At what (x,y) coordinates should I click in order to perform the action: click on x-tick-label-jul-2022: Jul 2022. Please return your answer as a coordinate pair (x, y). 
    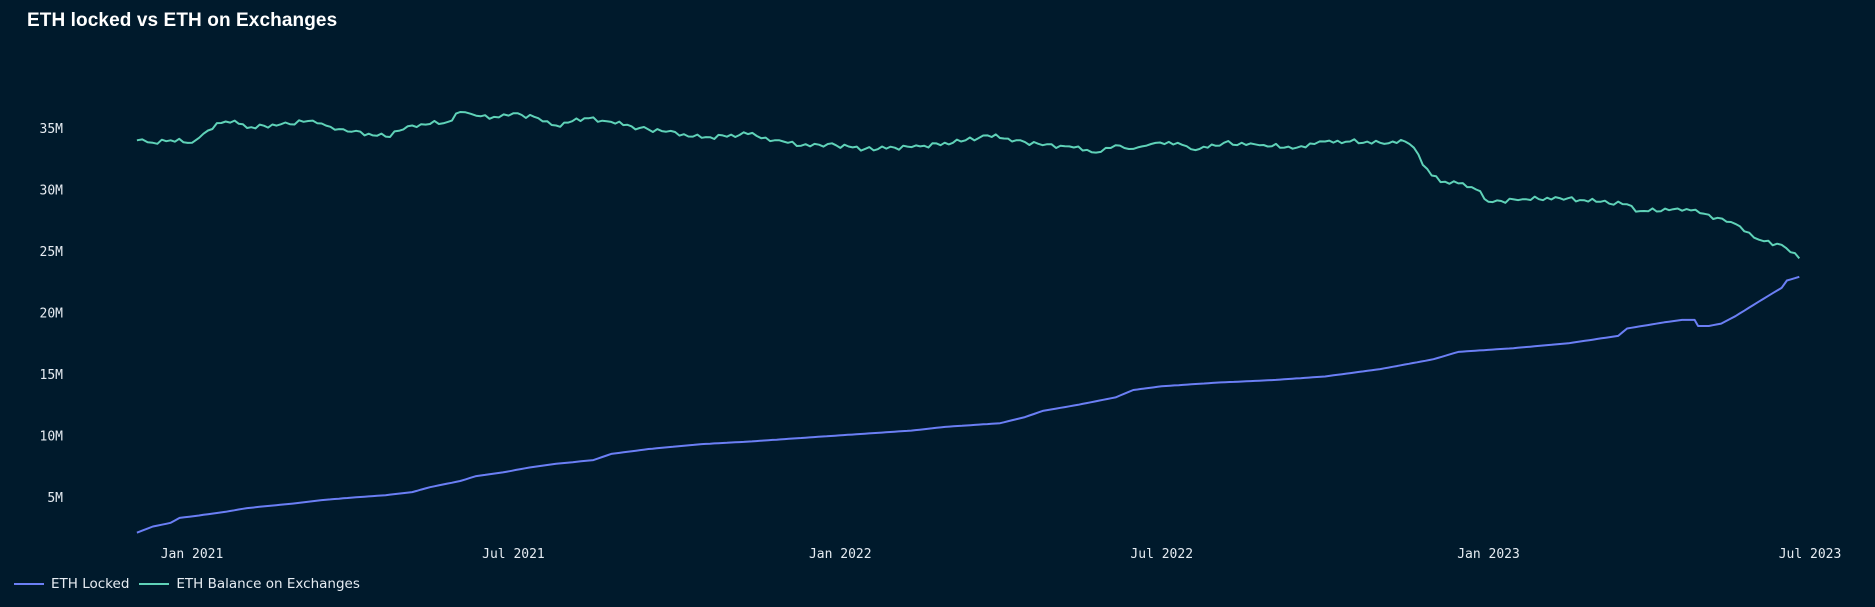
    Looking at the image, I should click on (1161, 554).